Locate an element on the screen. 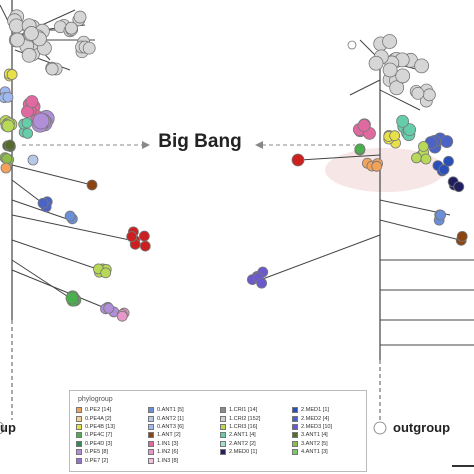 The height and width of the screenshot is (474, 474). legend-item: 0.PE4C [7] is located at coordinates (112, 435).